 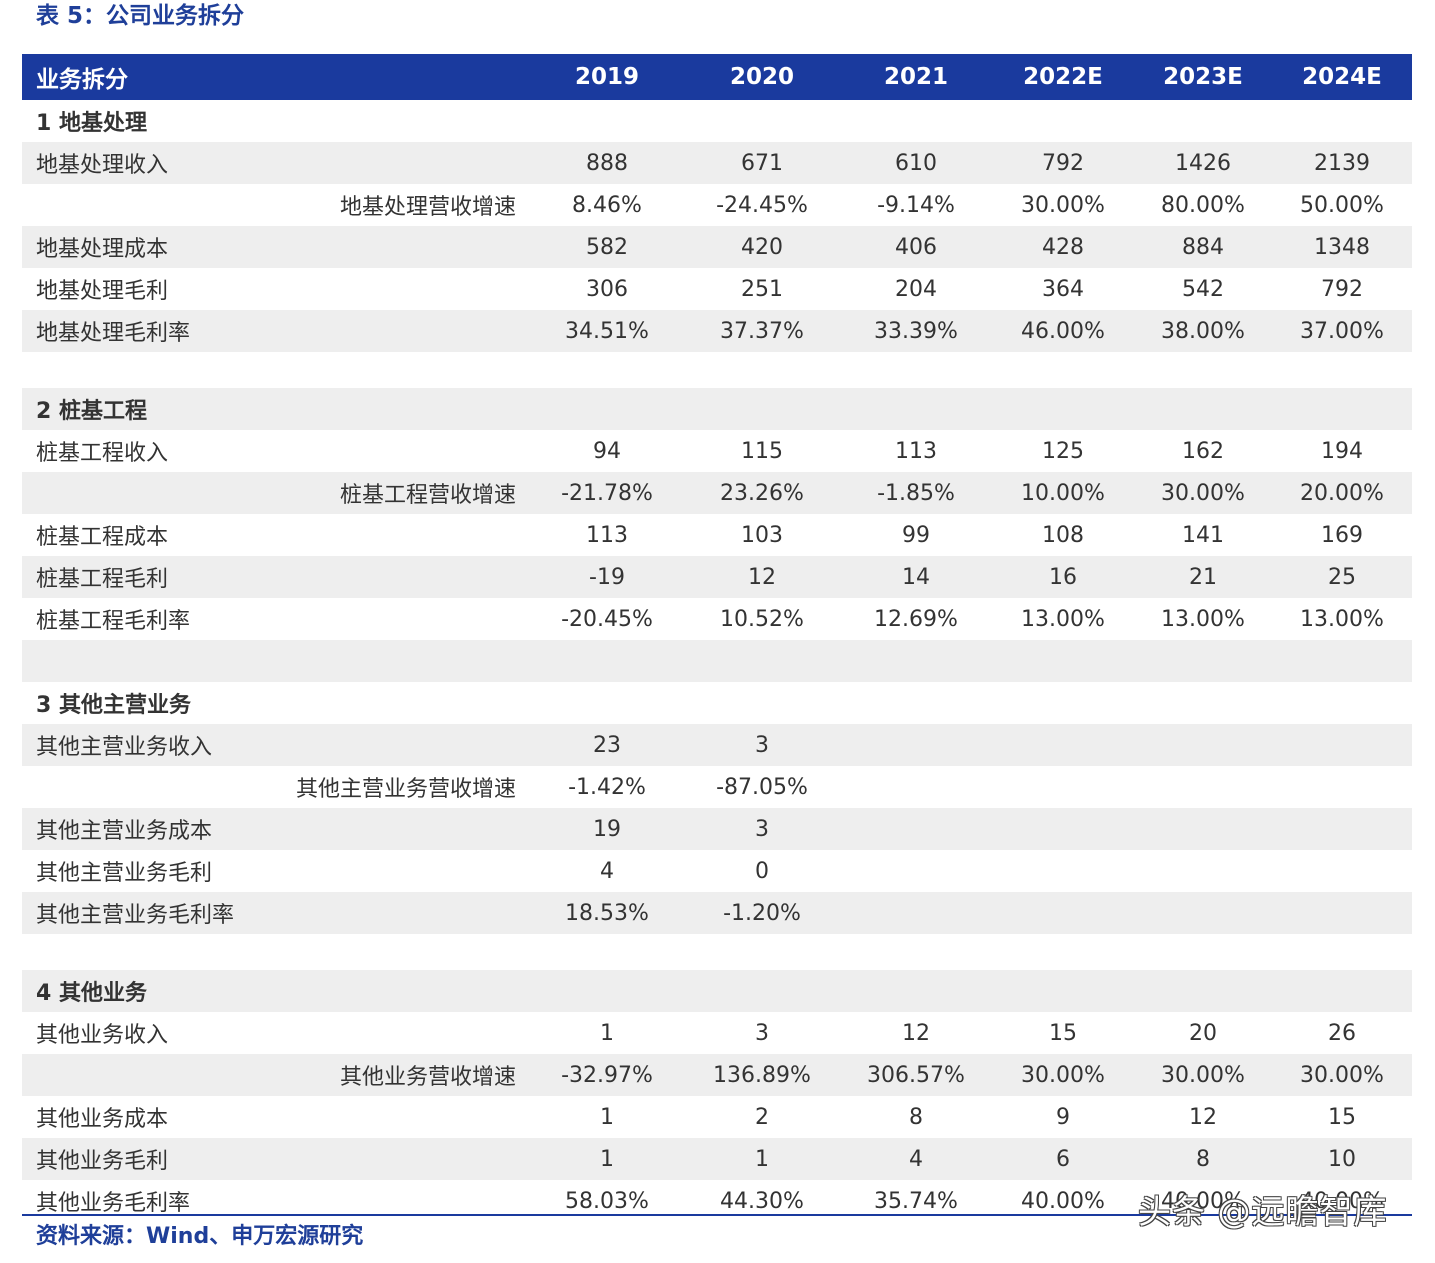 I want to click on table-cell: 113, so click(x=607, y=535).